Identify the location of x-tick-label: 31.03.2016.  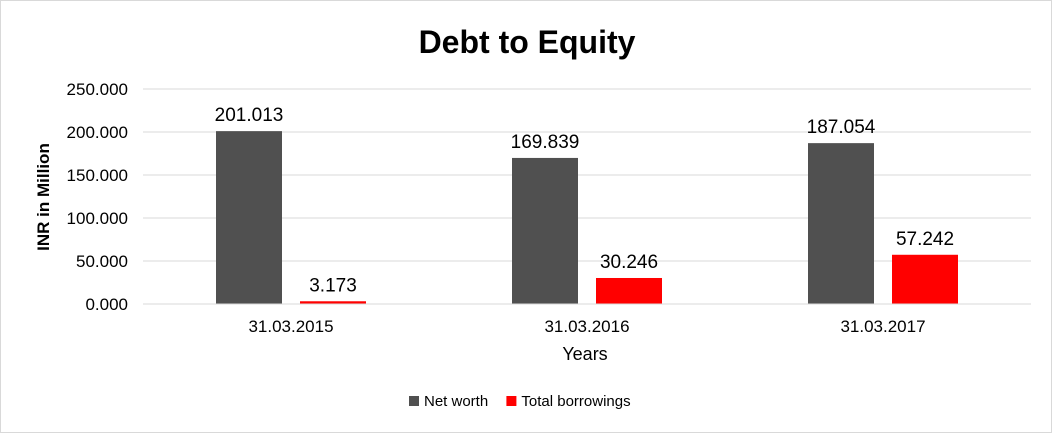
(586, 326).